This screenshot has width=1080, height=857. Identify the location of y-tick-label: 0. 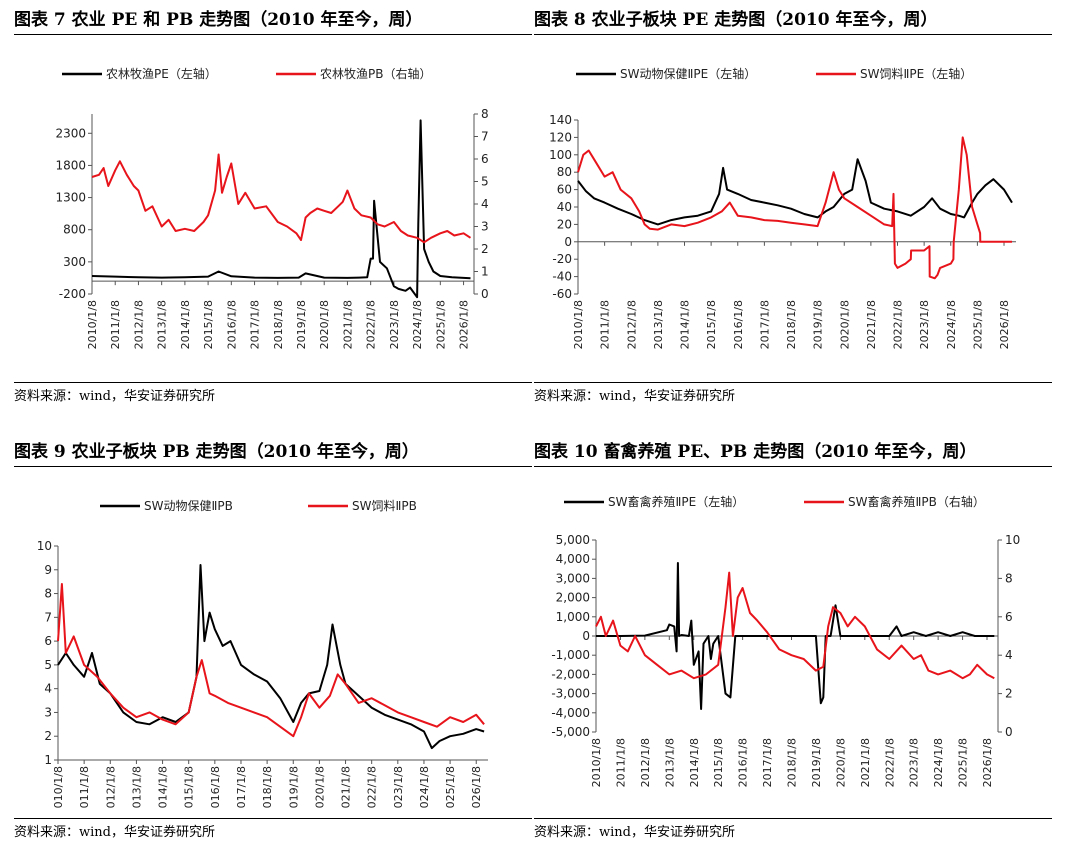
(568, 242).